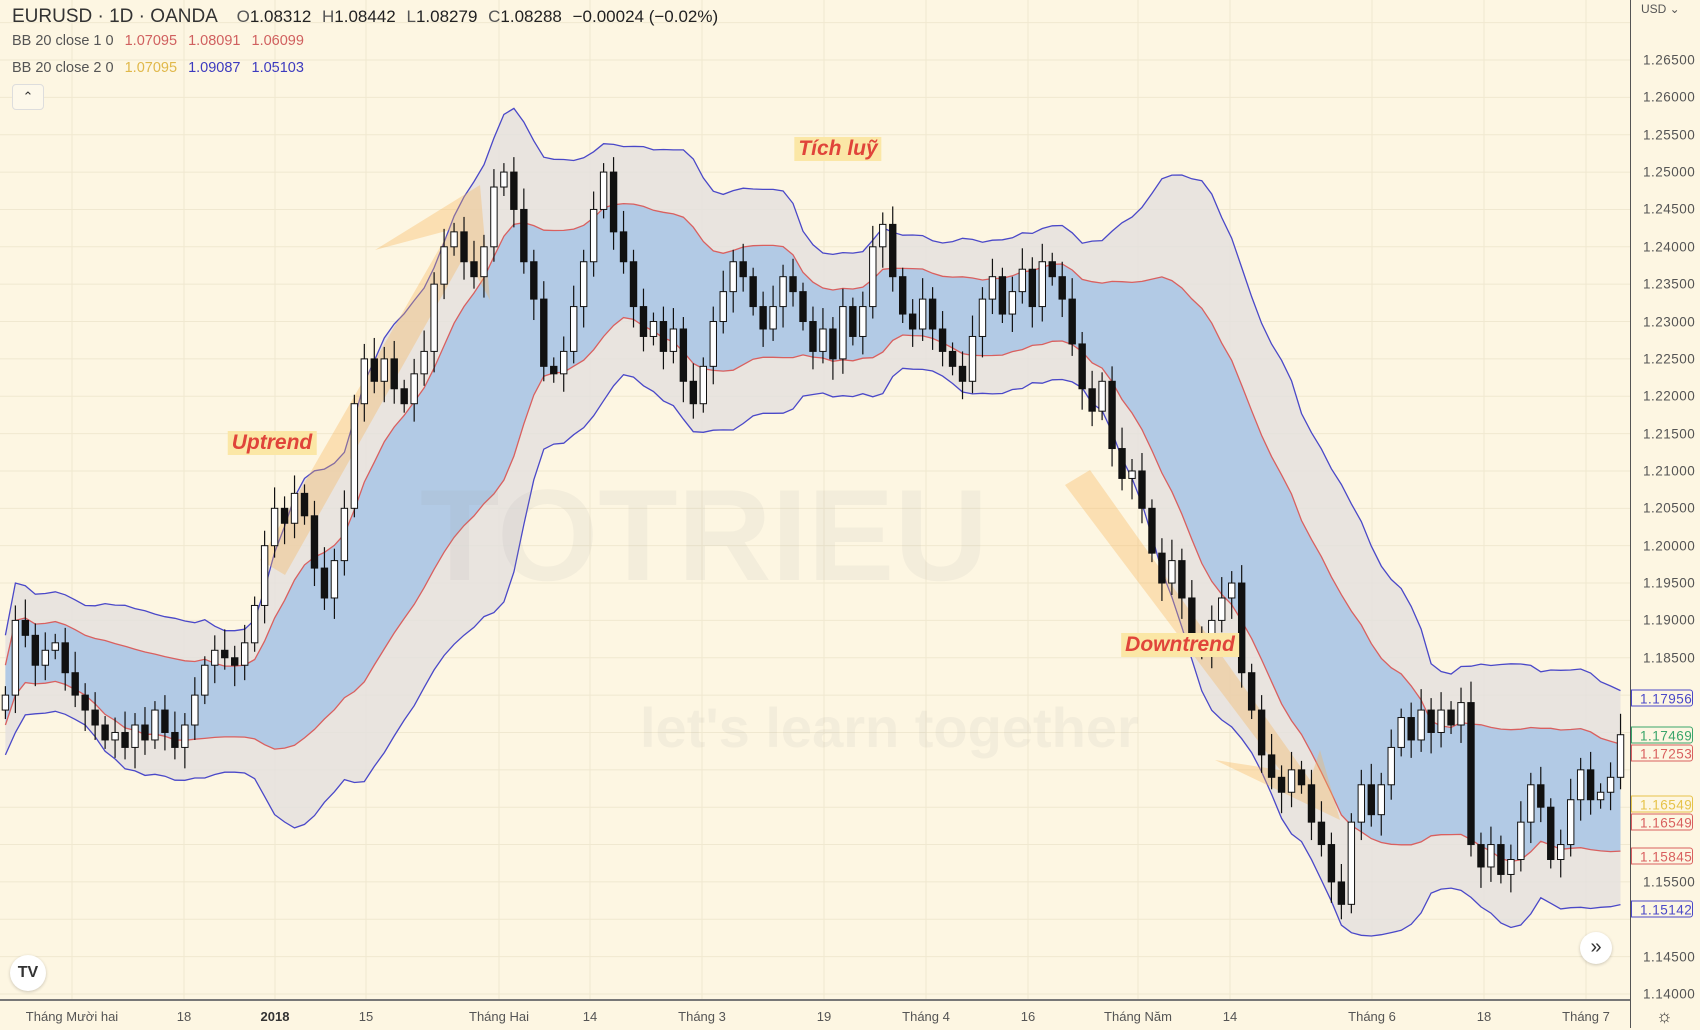 The image size is (1700, 1030). Describe the element at coordinates (63, 68) in the screenshot. I see `indicator-label: BB 20 close 2 0` at that location.